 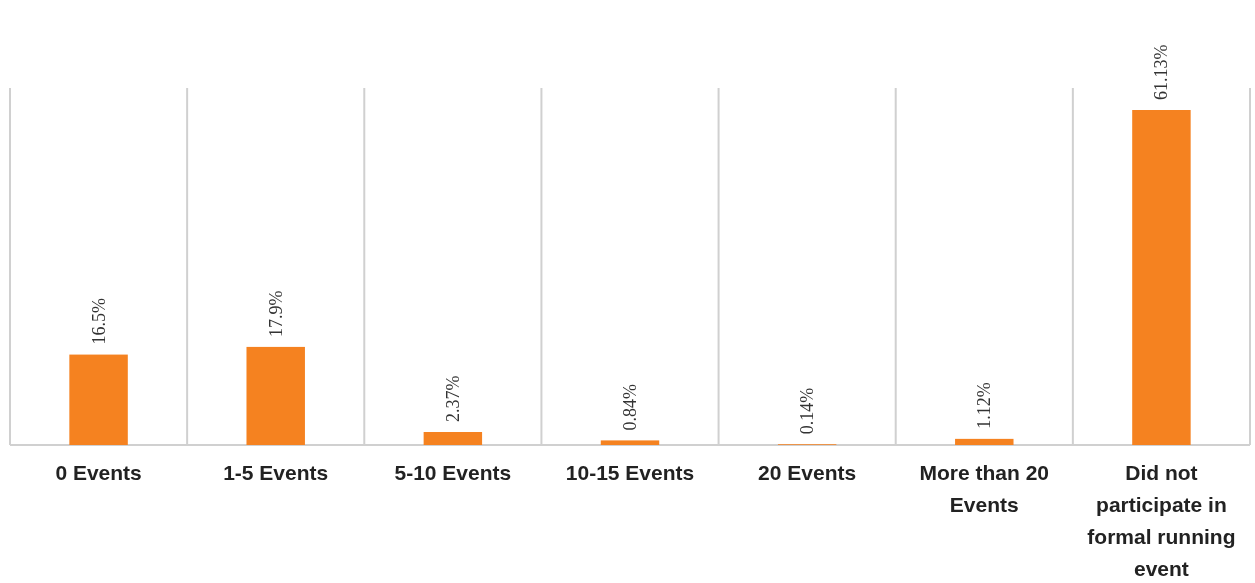 I want to click on x-tick-label: More than 20 Events, so click(x=984, y=488).